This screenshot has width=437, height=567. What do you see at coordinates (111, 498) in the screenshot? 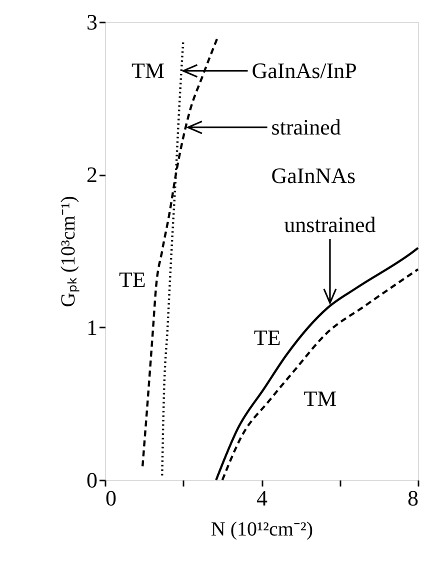
I see `x-tick-label: 0` at bounding box center [111, 498].